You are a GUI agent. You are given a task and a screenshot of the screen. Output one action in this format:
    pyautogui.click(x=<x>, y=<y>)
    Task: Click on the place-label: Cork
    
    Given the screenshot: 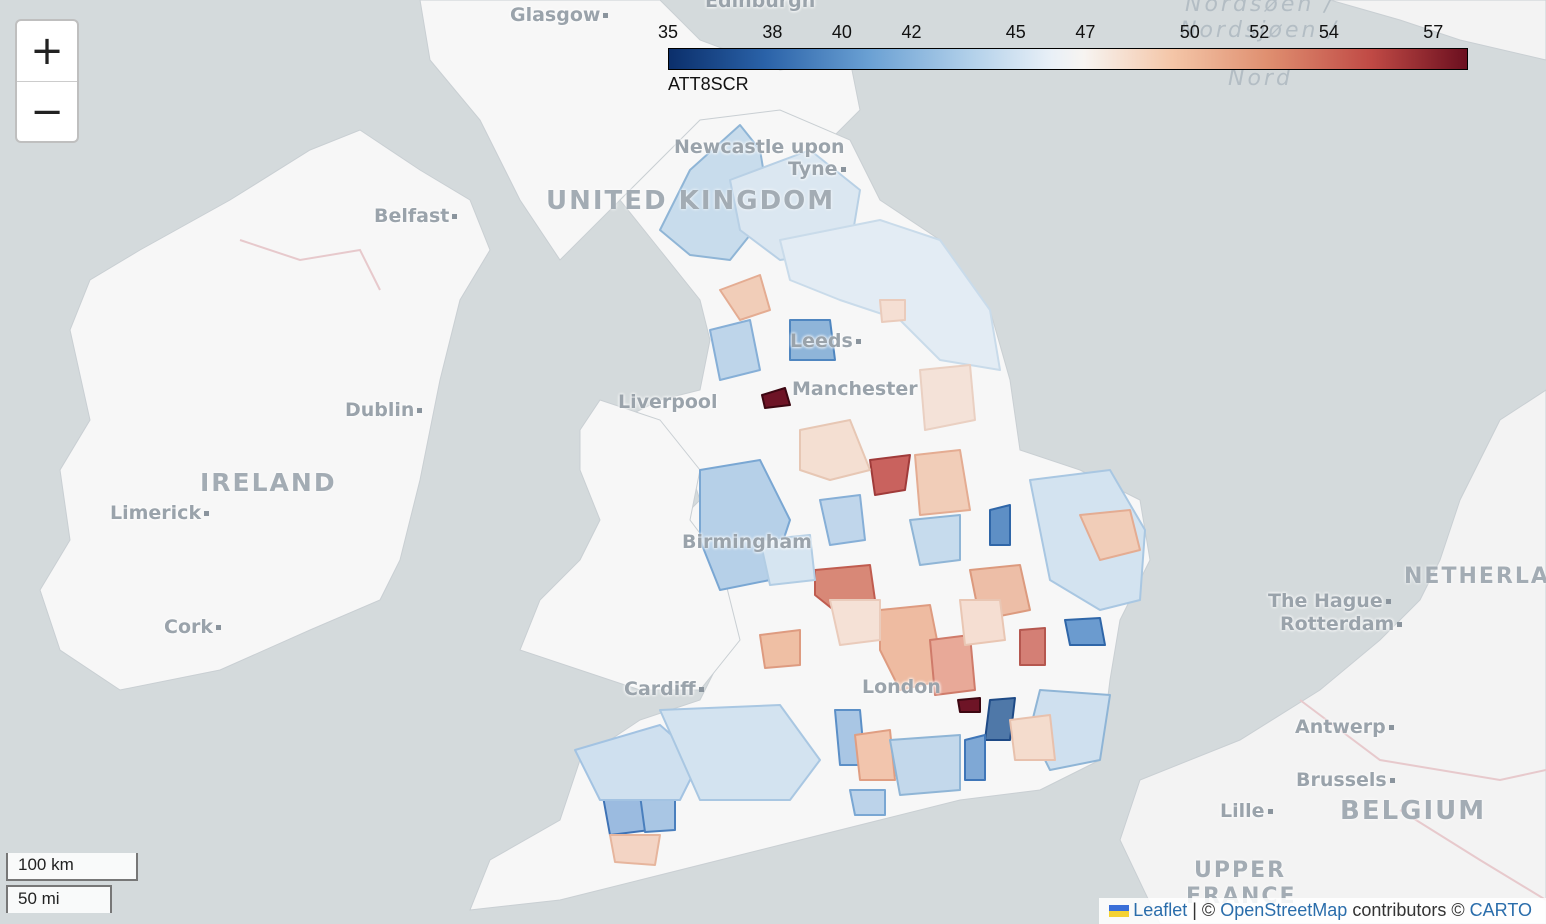 What is the action you would take?
    pyautogui.click(x=193, y=627)
    